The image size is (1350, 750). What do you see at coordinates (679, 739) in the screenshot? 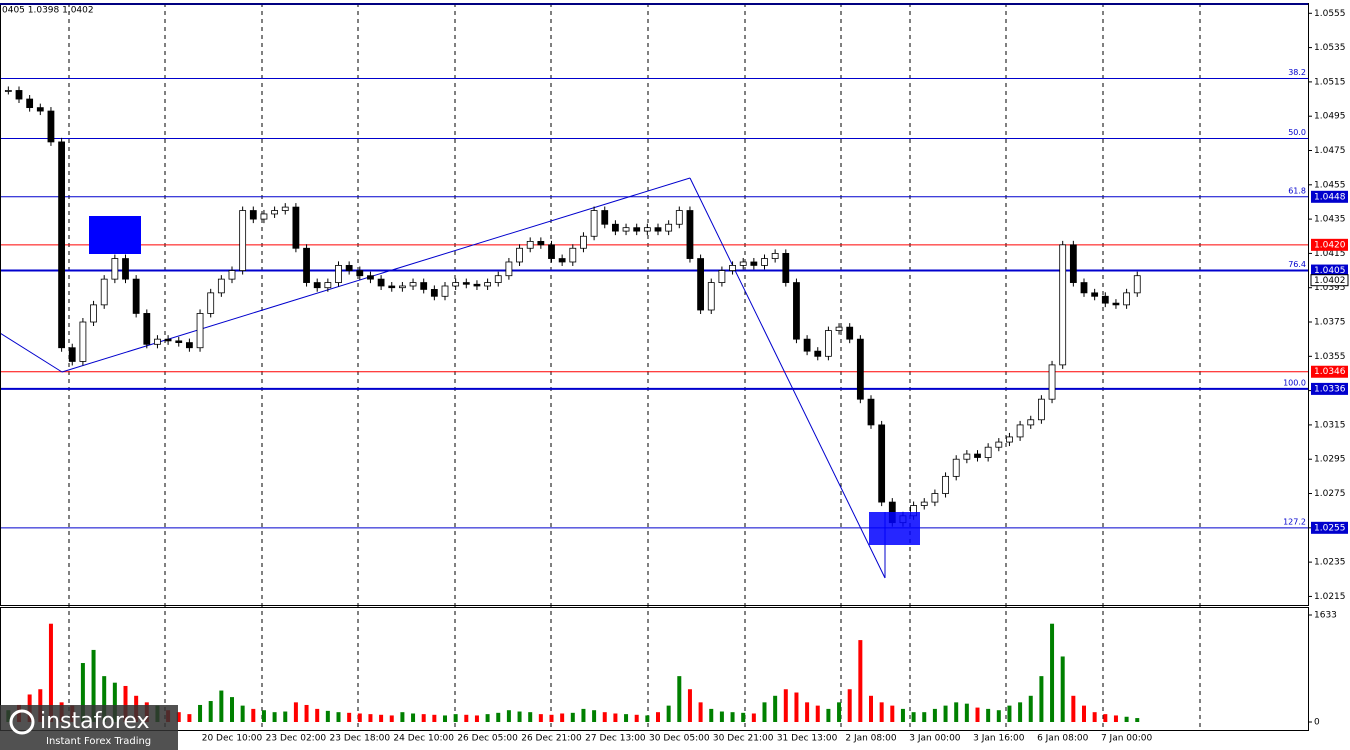
I see `x-tick-label: 30 Dec 05:00` at bounding box center [679, 739].